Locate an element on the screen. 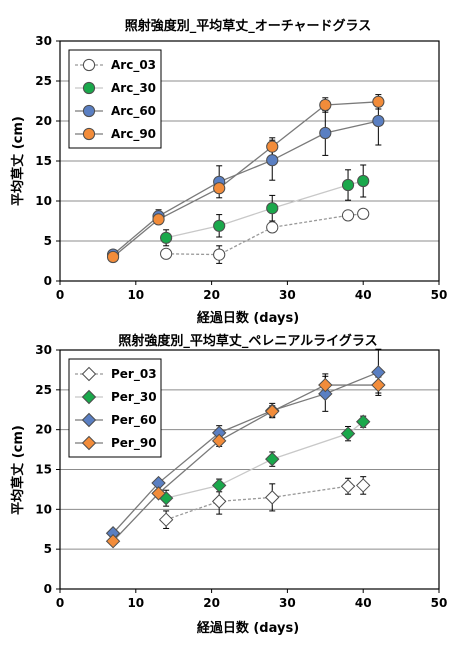 The height and width of the screenshot is (648, 470). legend-label: Arc_90 is located at coordinates (133, 134).